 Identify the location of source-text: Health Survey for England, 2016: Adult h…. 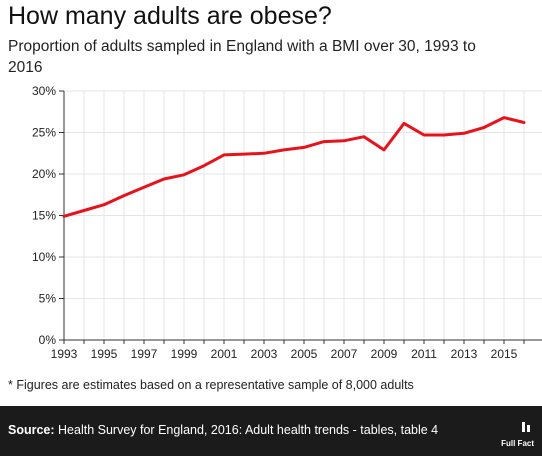
(246, 430).